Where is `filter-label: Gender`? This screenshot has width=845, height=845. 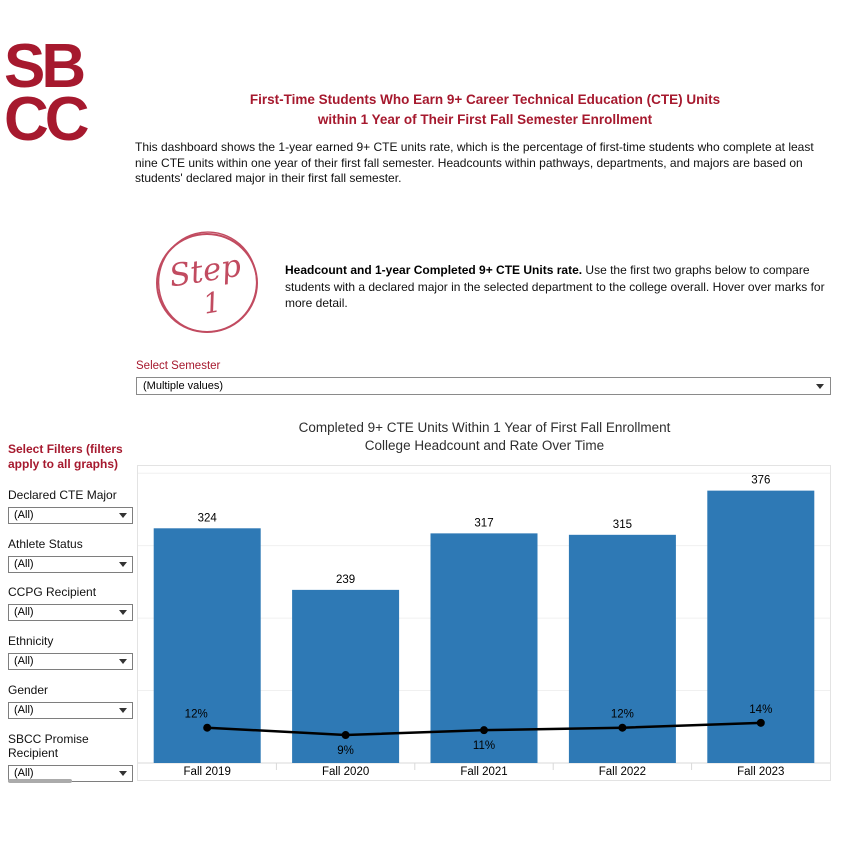 filter-label: Gender is located at coordinates (28, 690).